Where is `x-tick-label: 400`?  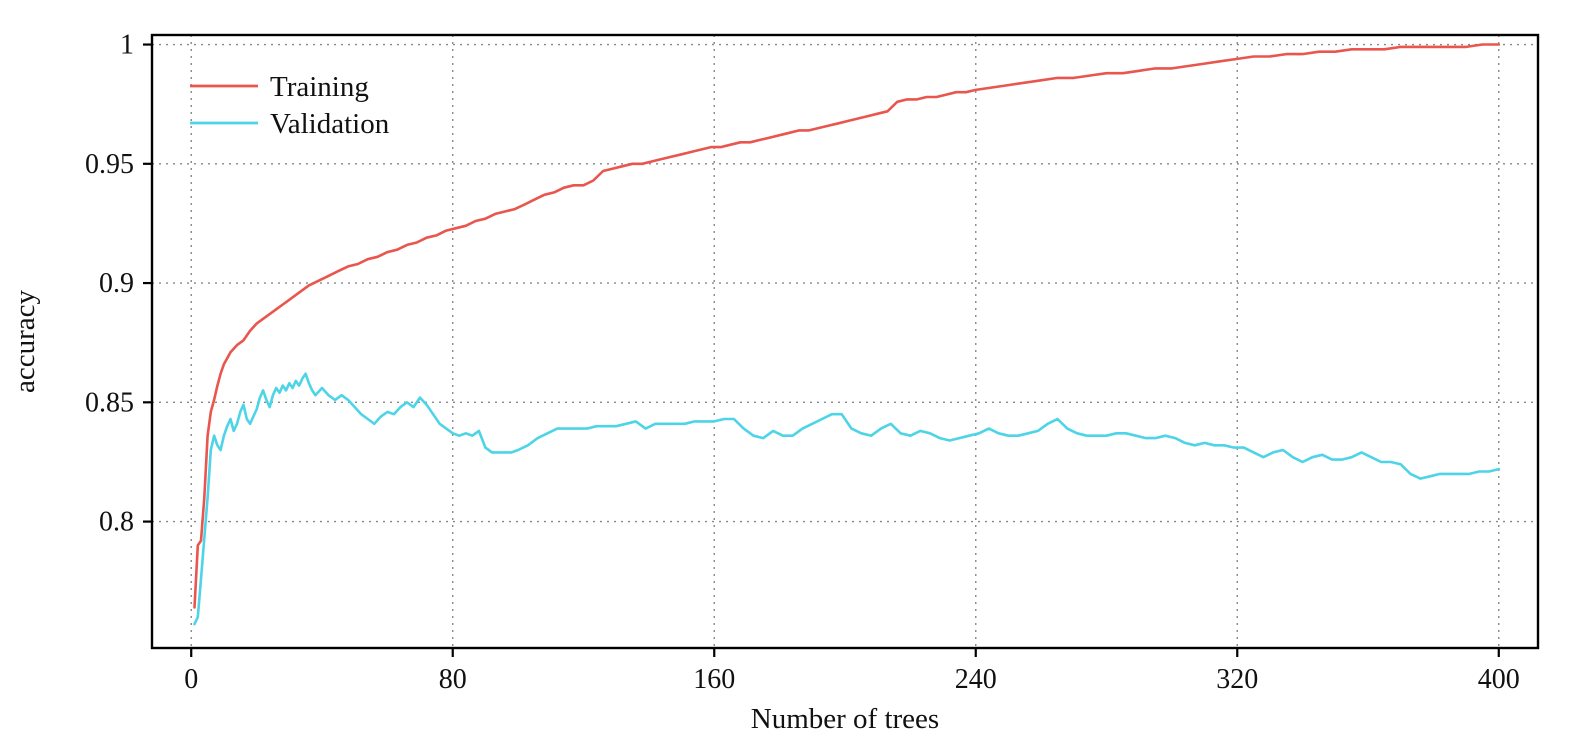
x-tick-label: 400 is located at coordinates (1499, 679).